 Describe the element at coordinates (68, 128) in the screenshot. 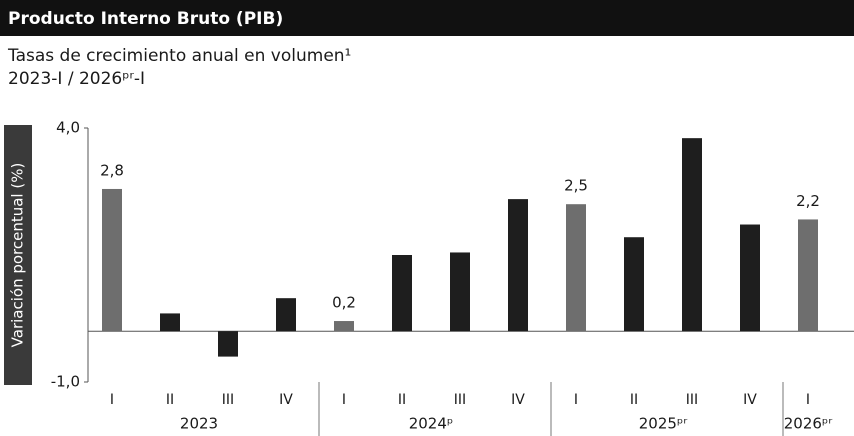

I see `y-tick-label: 4,0` at that location.